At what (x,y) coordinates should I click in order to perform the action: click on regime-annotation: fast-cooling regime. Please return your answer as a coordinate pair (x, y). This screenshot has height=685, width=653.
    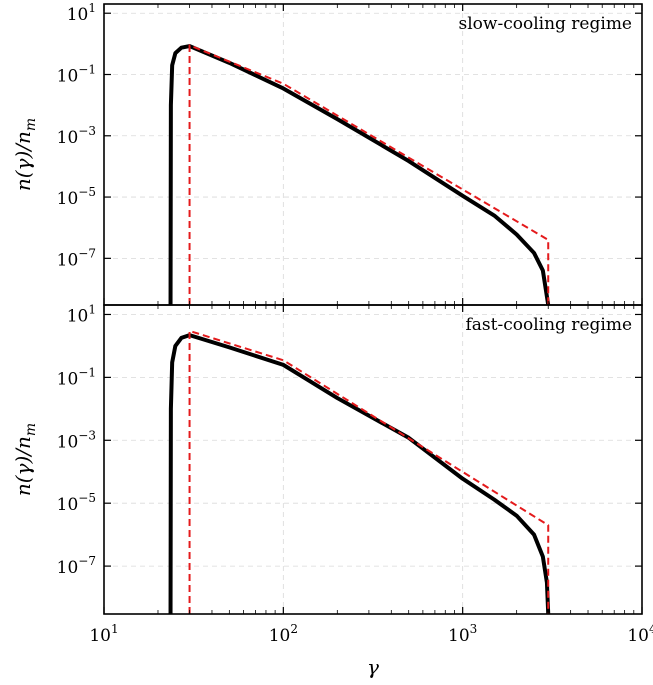
    Looking at the image, I should click on (548, 325).